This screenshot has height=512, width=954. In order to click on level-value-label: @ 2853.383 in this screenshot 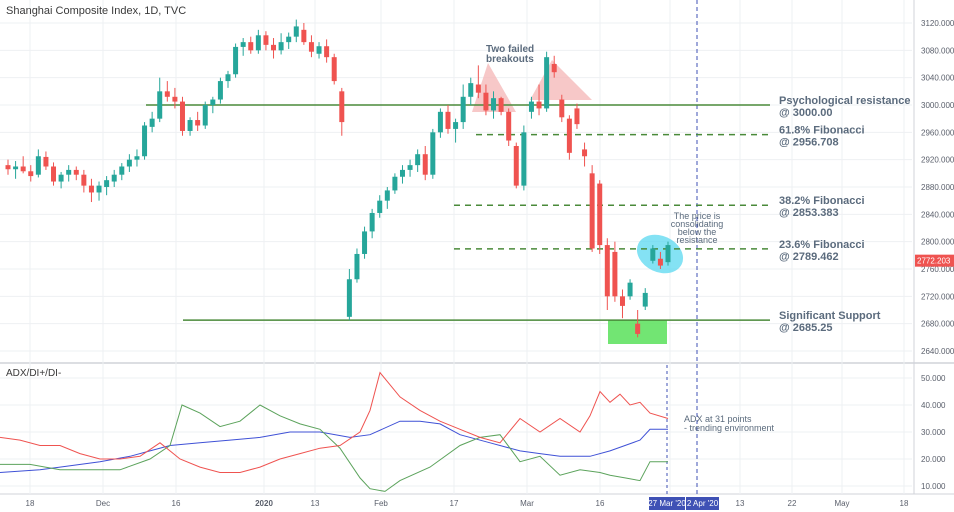, I will do `click(809, 213)`.